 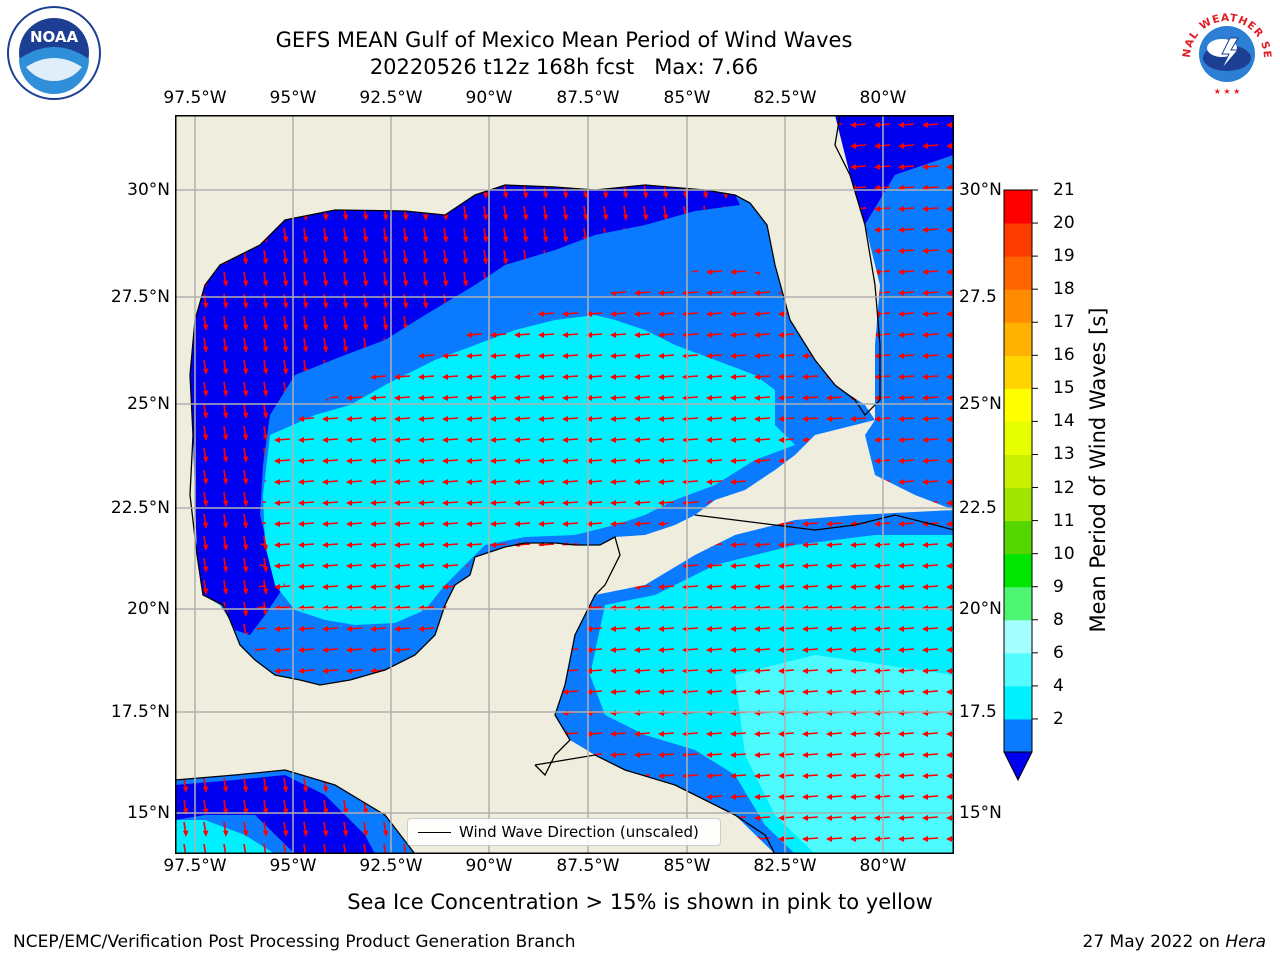 What do you see at coordinates (1064, 454) in the screenshot?
I see `colorbar-tick-label: 13` at bounding box center [1064, 454].